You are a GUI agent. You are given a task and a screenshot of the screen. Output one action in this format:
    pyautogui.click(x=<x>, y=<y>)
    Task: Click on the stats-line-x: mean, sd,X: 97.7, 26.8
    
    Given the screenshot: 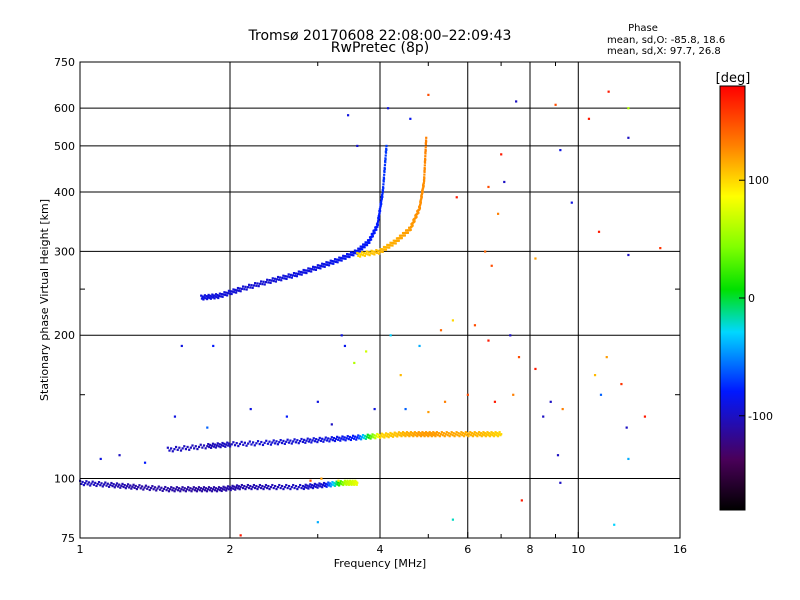 What is the action you would take?
    pyautogui.click(x=664, y=51)
    